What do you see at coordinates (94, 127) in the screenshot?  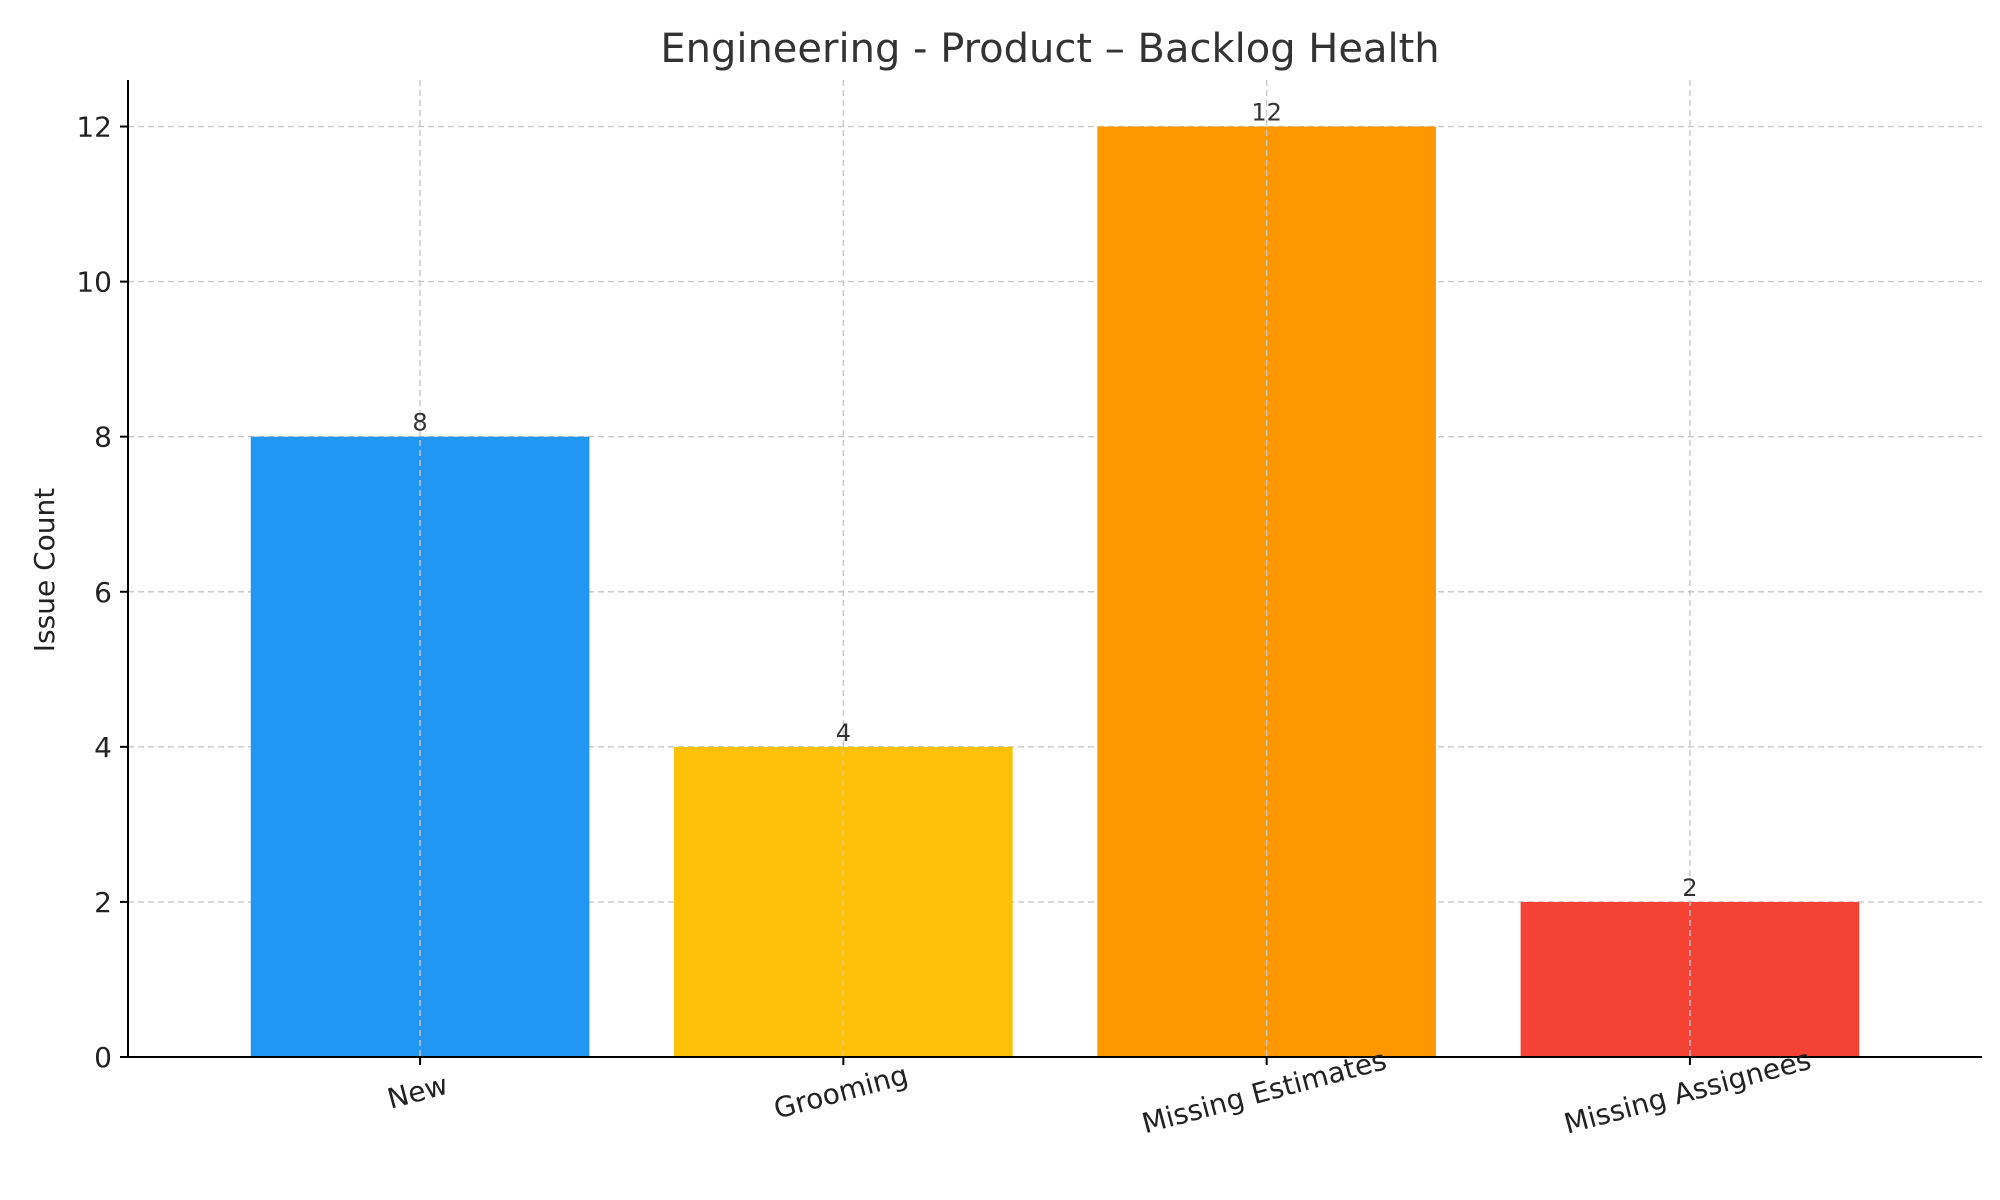 I see `y-tick-label: 12` at bounding box center [94, 127].